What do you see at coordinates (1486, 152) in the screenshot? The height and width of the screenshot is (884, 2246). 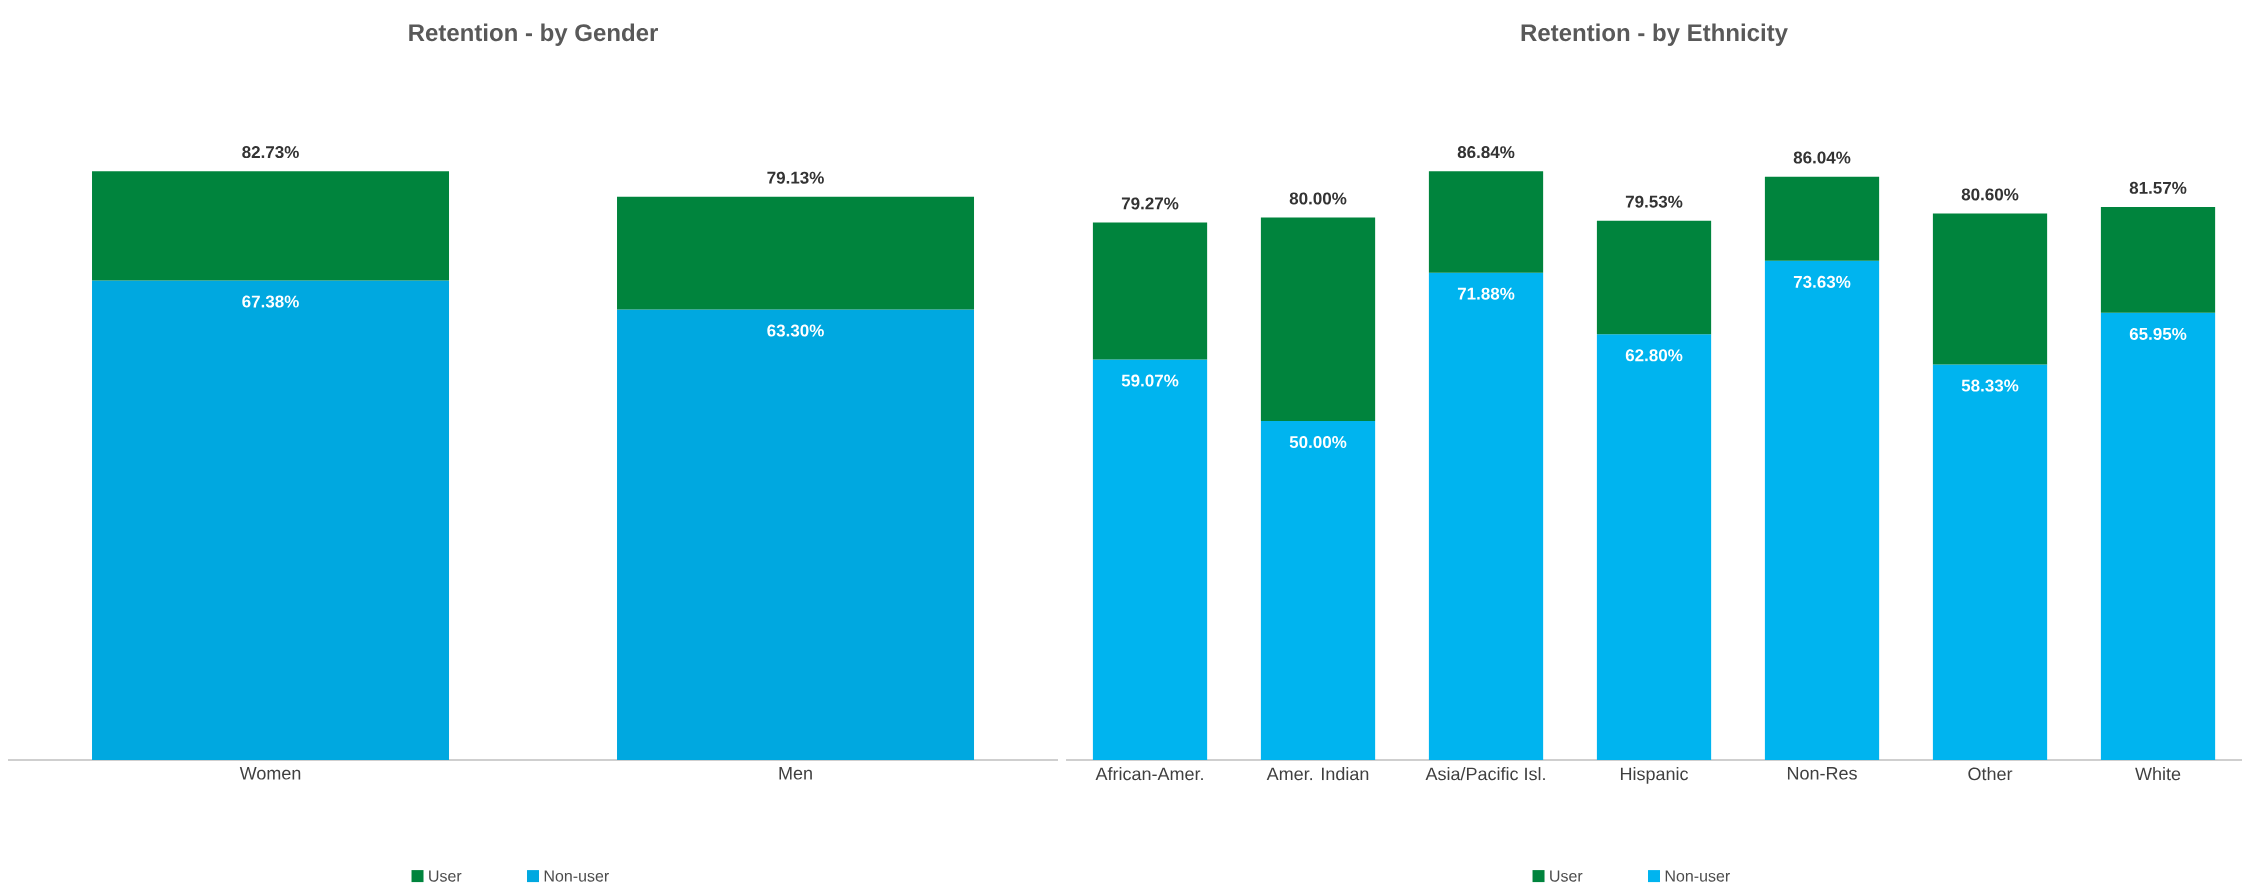 I see `total-label: 86.84%` at bounding box center [1486, 152].